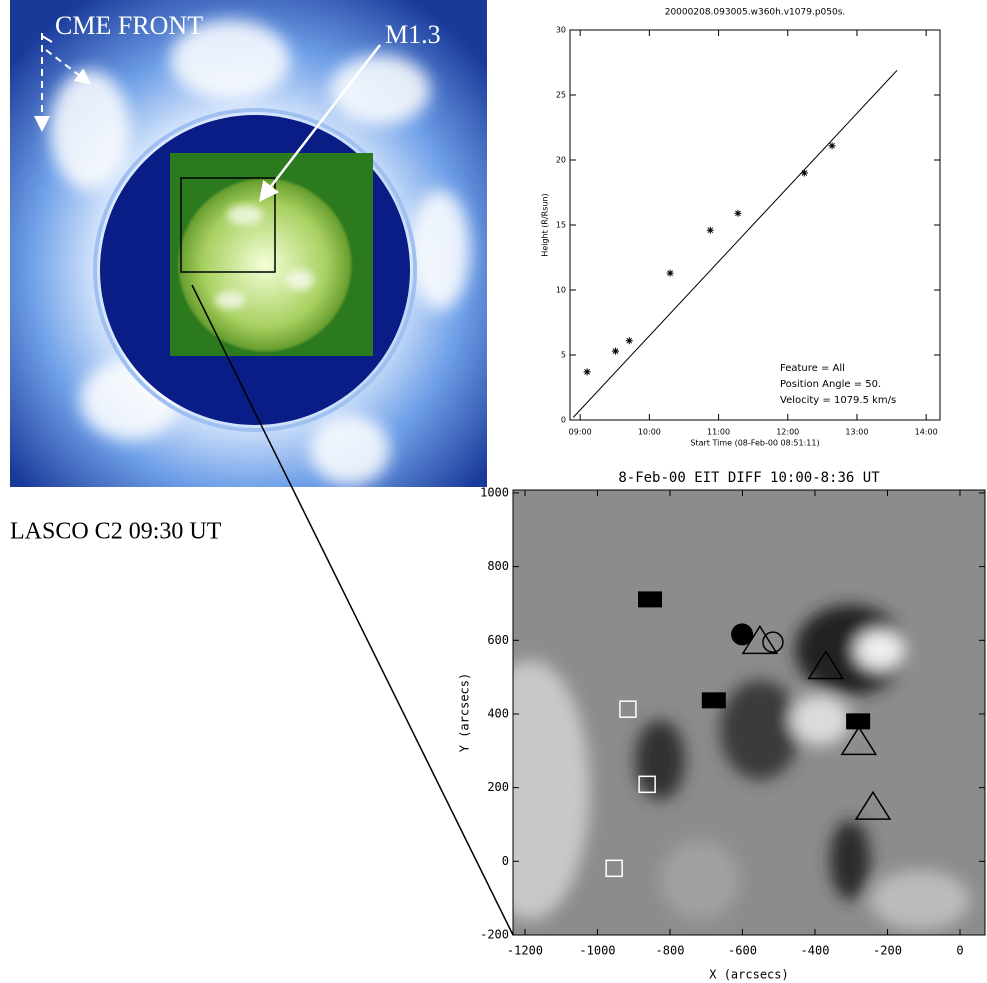  What do you see at coordinates (129, 25) in the screenshot?
I see `label: CME FRONT` at bounding box center [129, 25].